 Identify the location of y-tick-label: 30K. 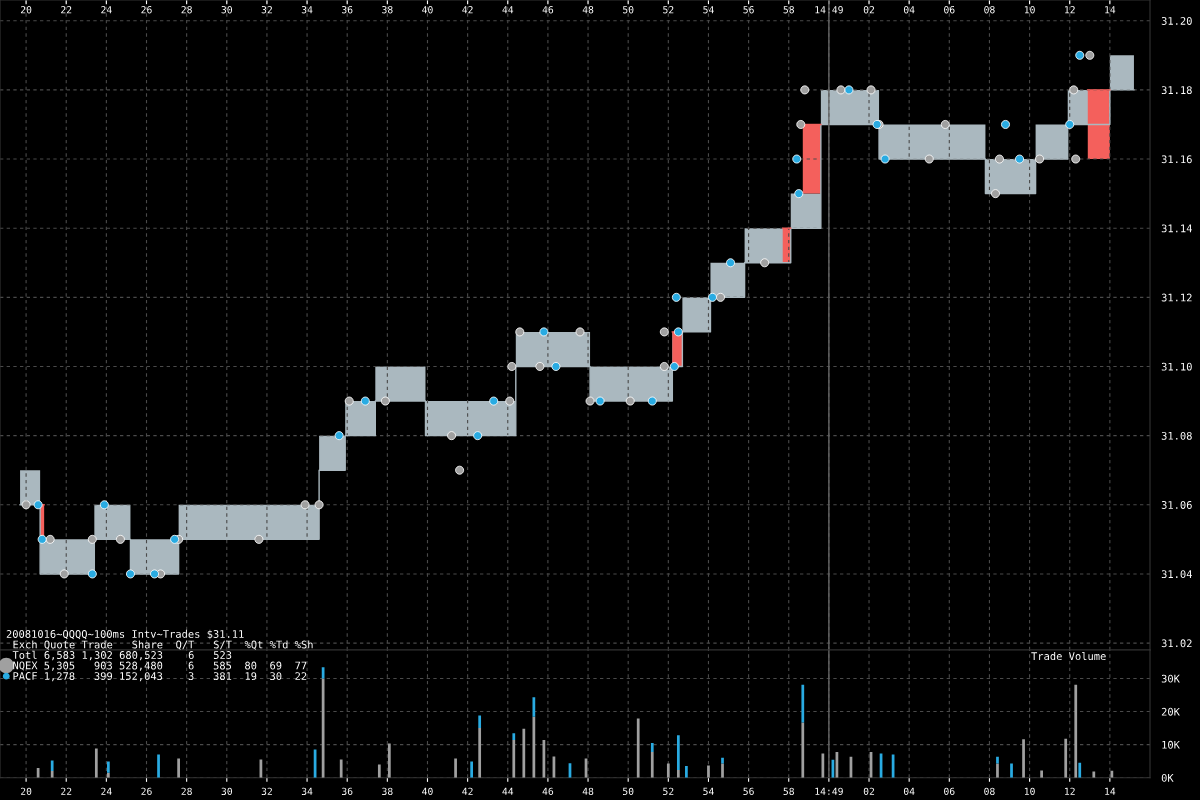
(1170, 678).